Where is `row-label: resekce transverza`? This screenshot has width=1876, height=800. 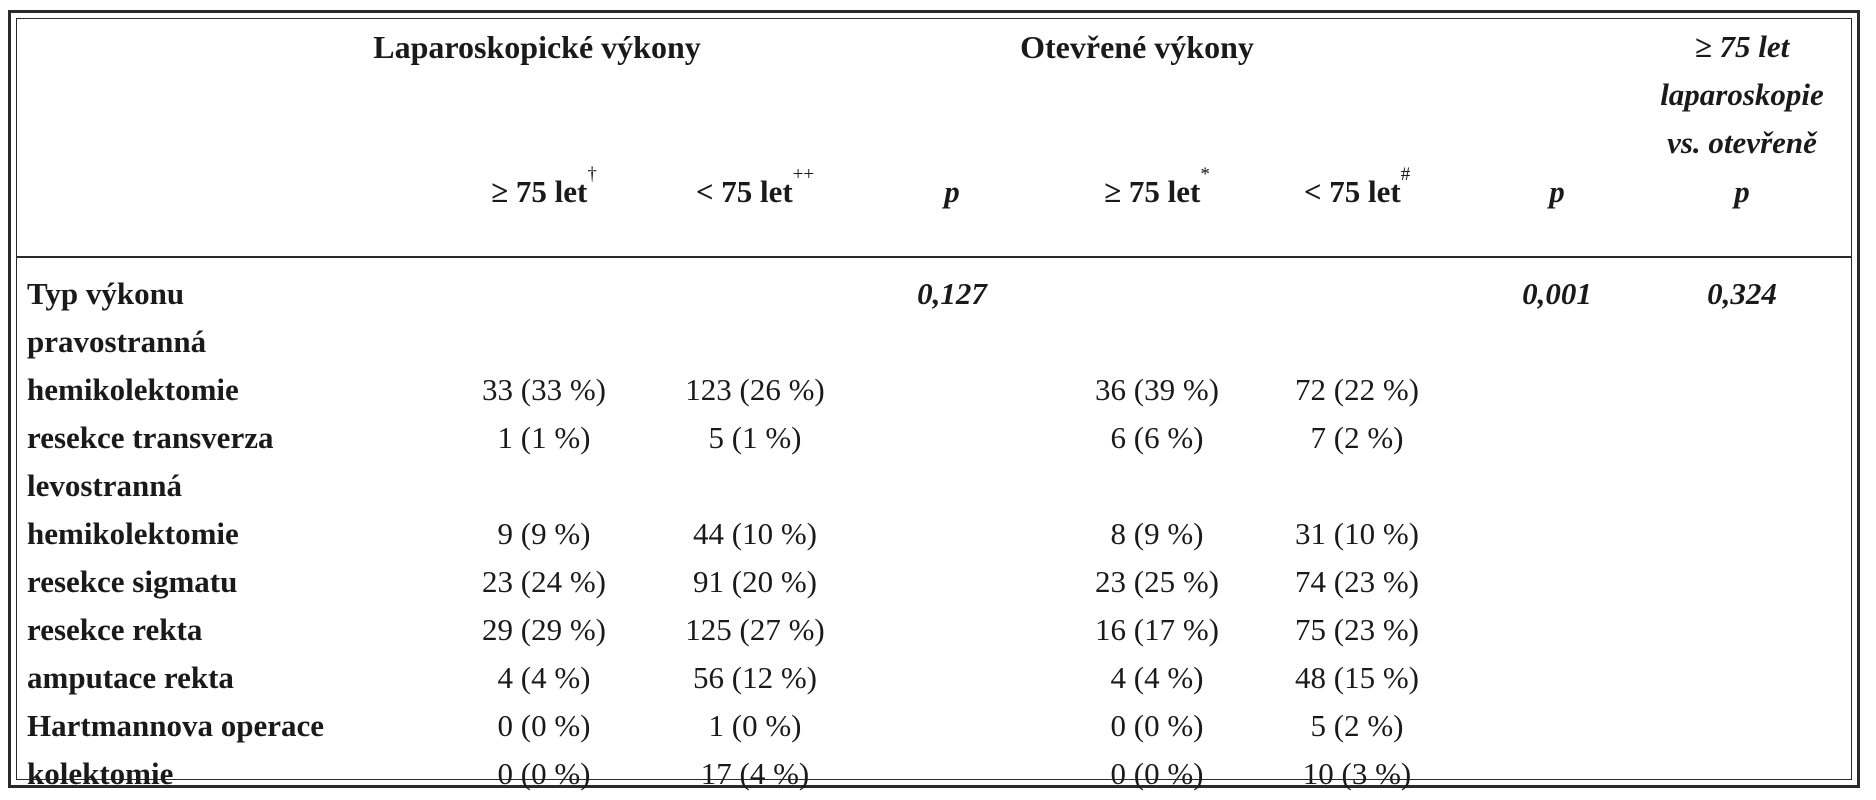 row-label: resekce transverza is located at coordinates (150, 437).